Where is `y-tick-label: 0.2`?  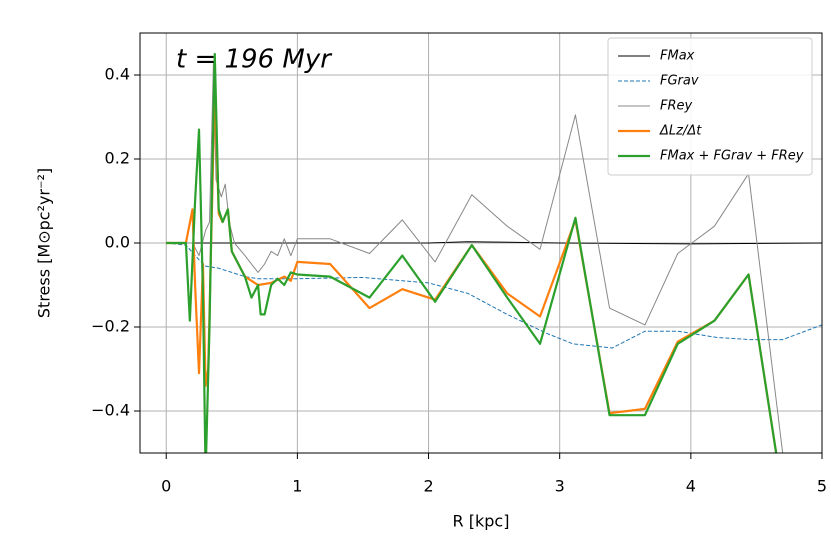 y-tick-label: 0.2 is located at coordinates (117, 158).